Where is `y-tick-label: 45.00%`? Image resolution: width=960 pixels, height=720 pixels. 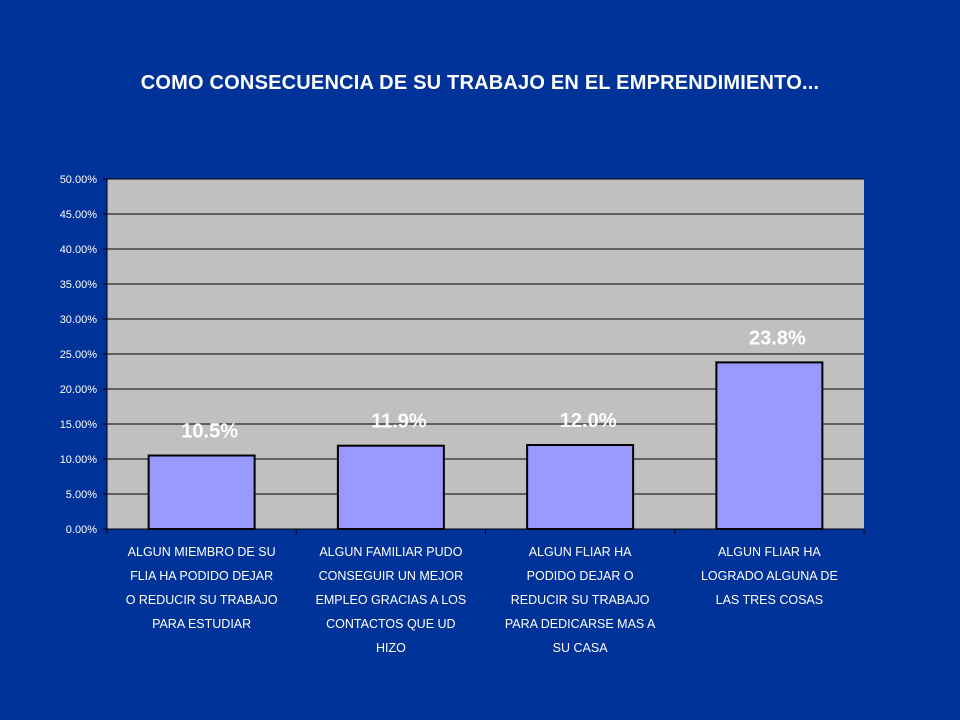 y-tick-label: 45.00% is located at coordinates (79, 215).